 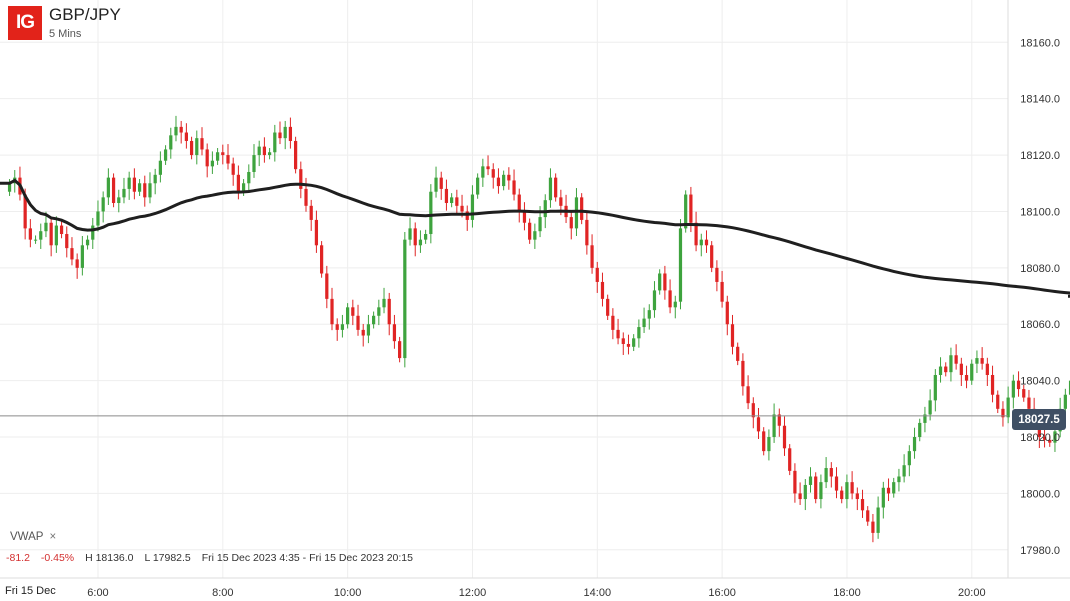 What do you see at coordinates (1040, 551) in the screenshot?
I see `price-tick-label: 17980.0` at bounding box center [1040, 551].